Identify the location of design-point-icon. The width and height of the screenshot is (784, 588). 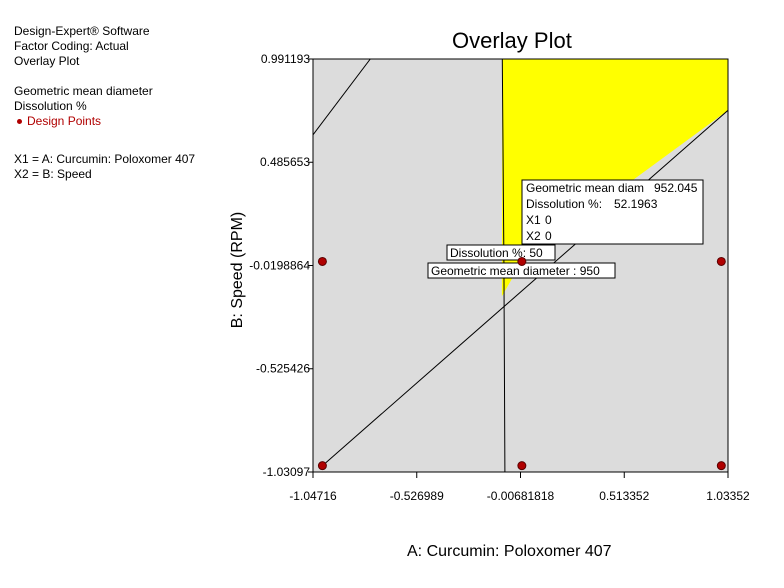
(19, 121).